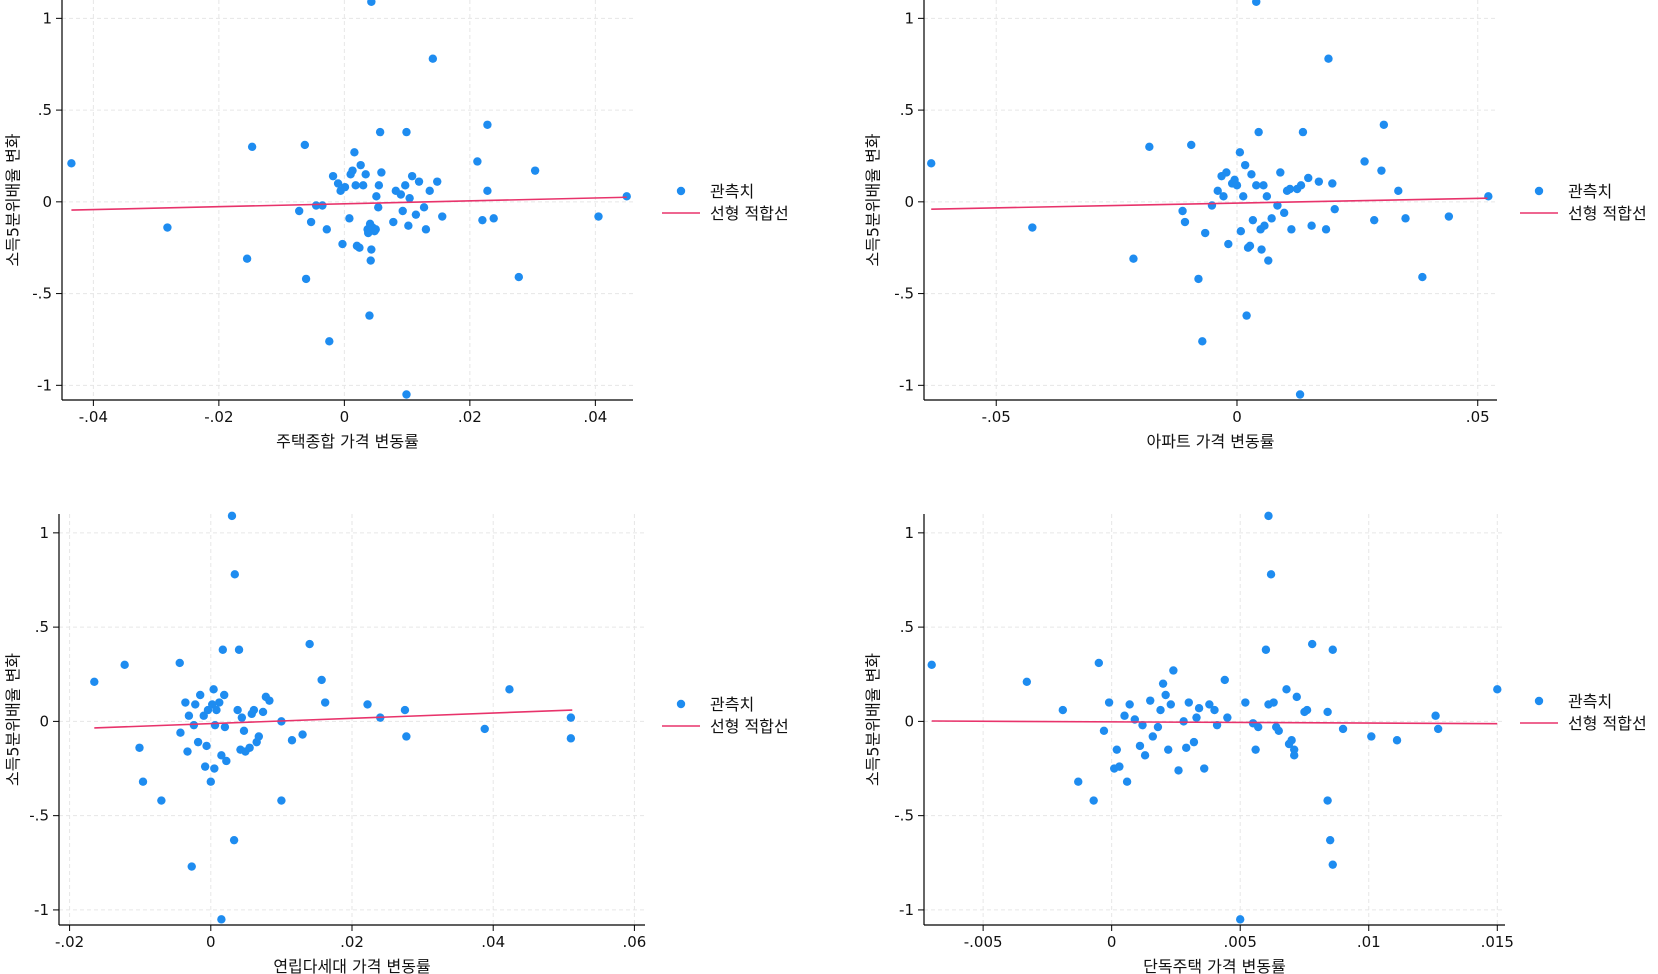 The height and width of the screenshot is (974, 1658). I want to click on x-tick-label: .04, so click(493, 942).